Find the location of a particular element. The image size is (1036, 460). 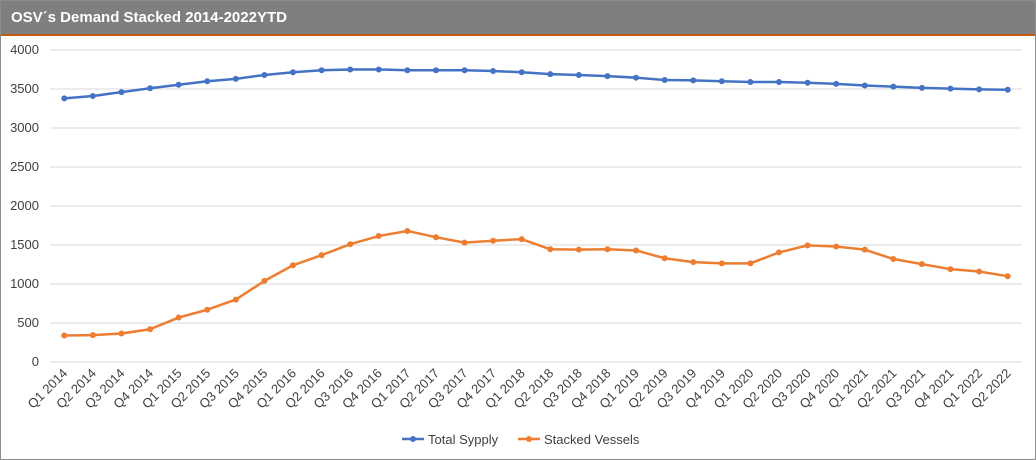

title-bar: OSV´s Demand Stacked 2014-2022YTD is located at coordinates (518, 18).